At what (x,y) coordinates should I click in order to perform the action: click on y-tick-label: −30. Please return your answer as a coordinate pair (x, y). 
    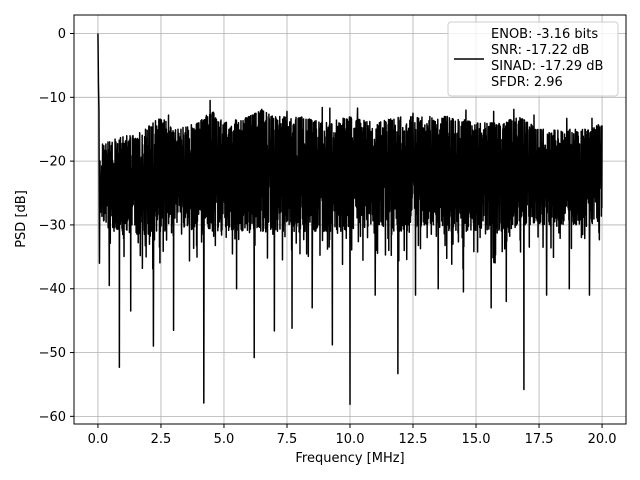
    Looking at the image, I should click on (52, 225).